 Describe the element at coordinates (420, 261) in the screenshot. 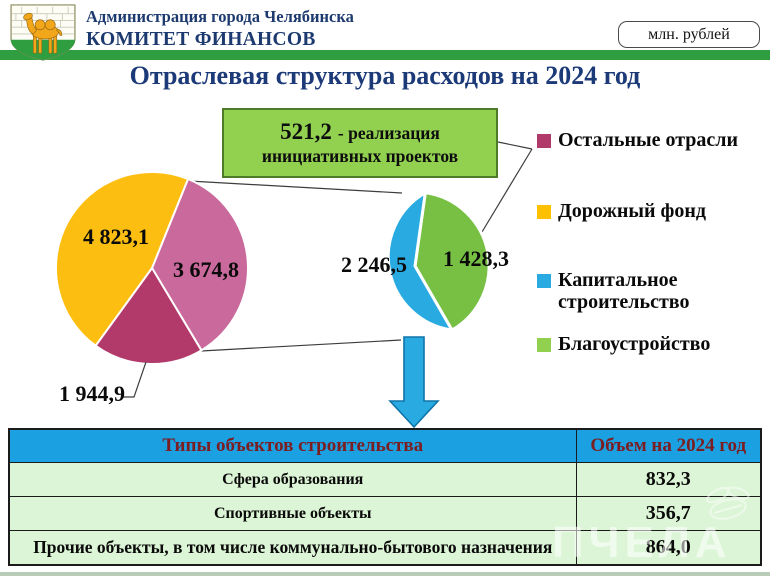

I see `secondary-pie-slice-construction` at that location.